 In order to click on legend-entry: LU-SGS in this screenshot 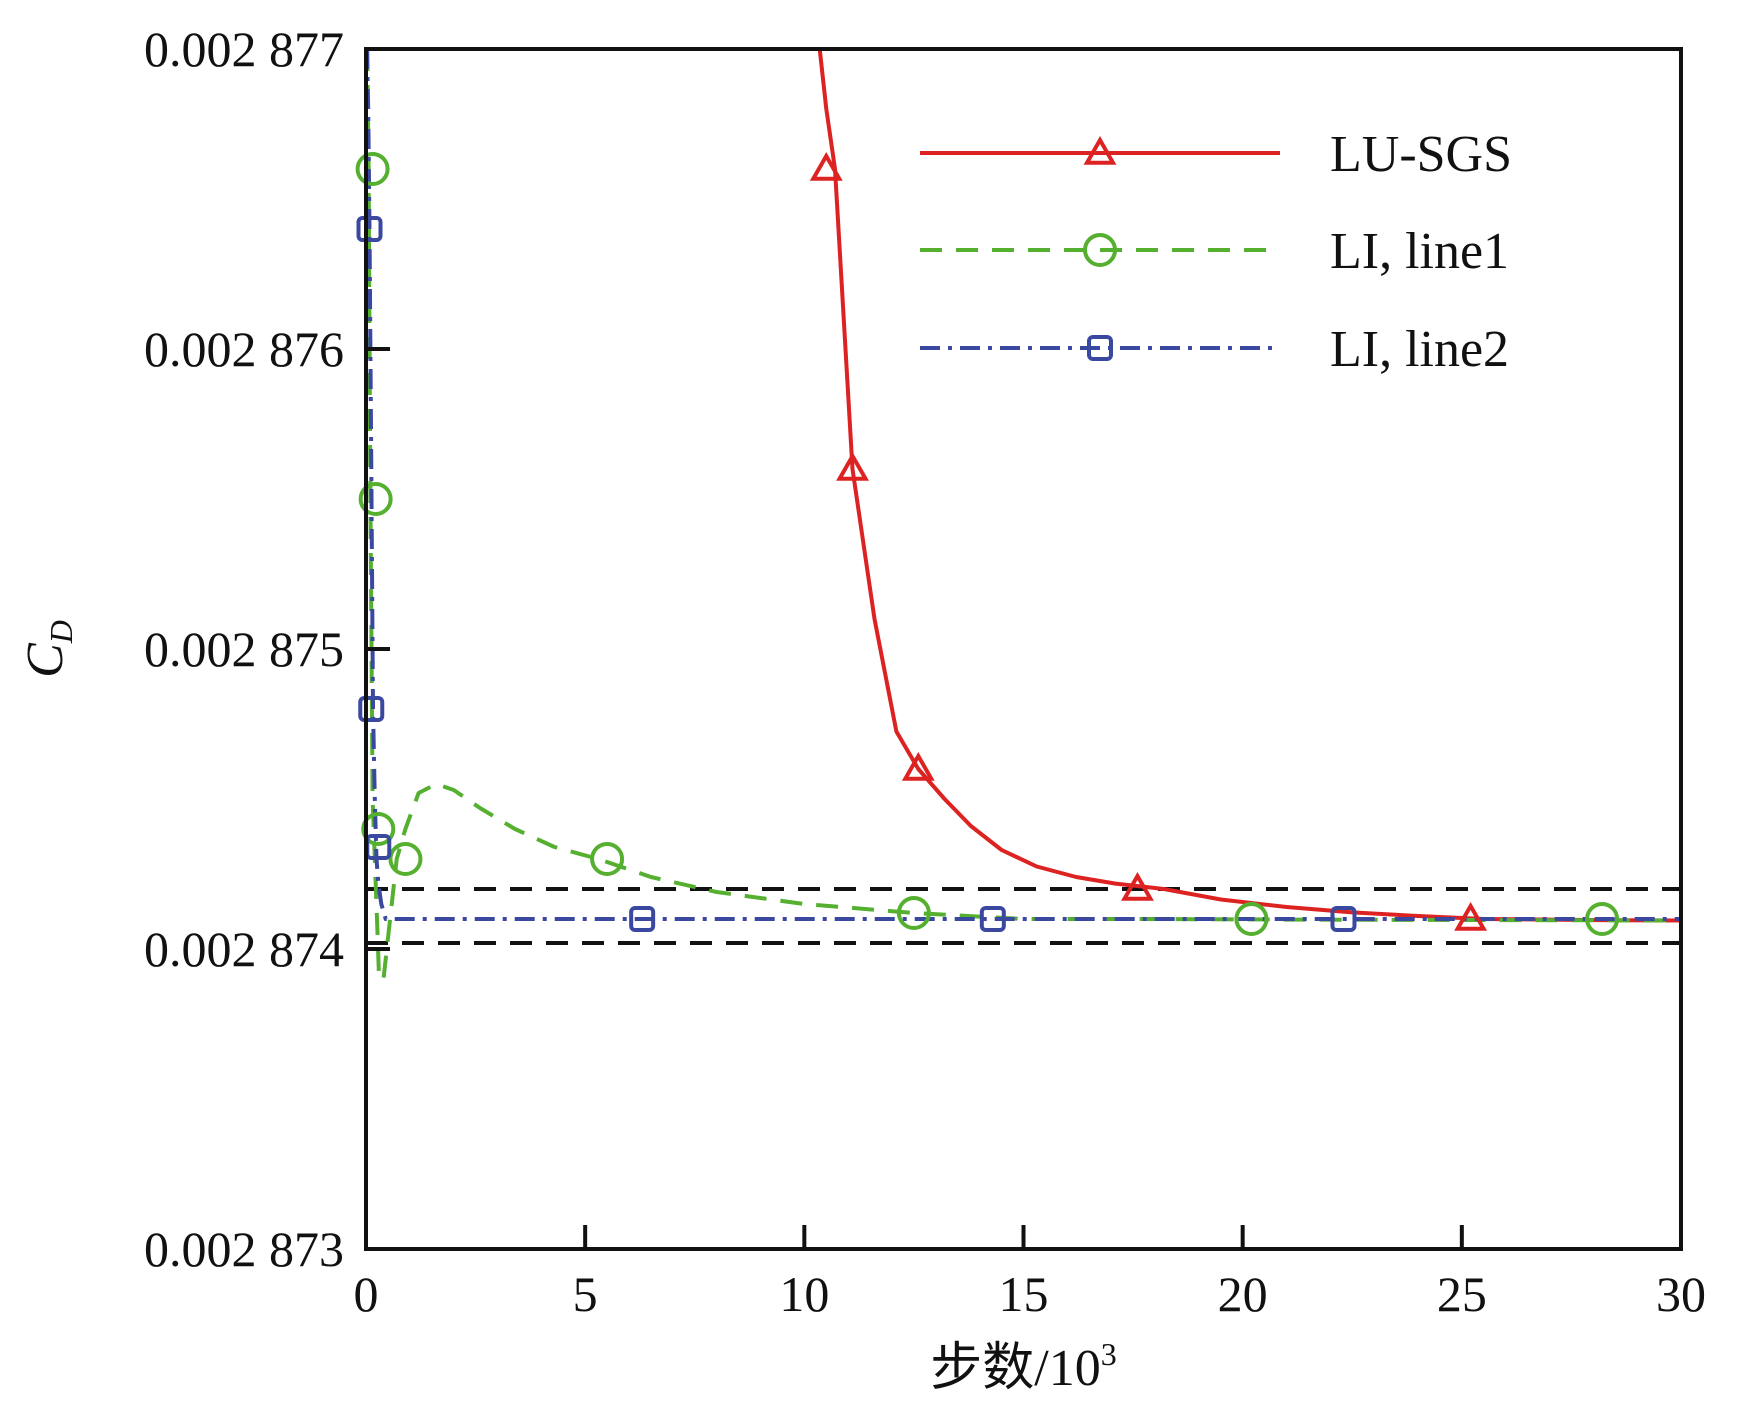, I will do `click(1216, 154)`.